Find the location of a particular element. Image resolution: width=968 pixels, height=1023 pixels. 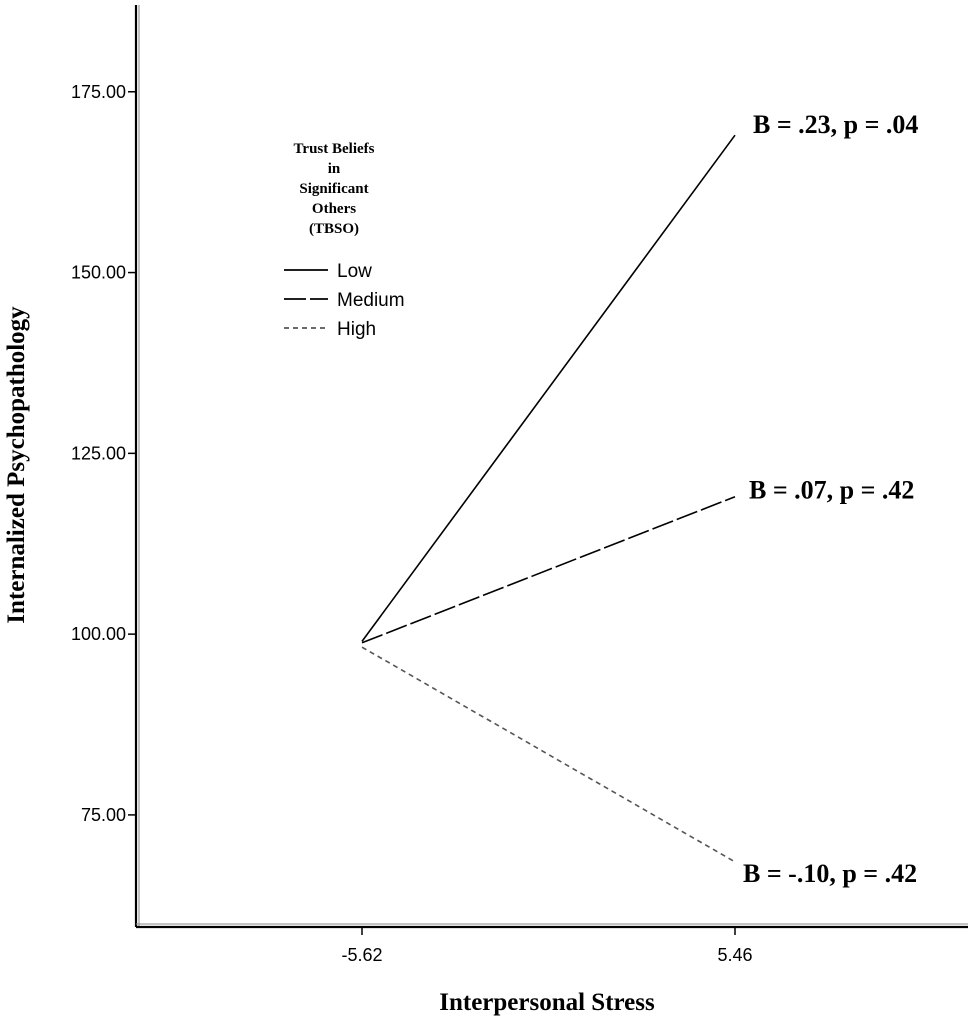

y-tick-label: 175.00 is located at coordinates (98, 92).